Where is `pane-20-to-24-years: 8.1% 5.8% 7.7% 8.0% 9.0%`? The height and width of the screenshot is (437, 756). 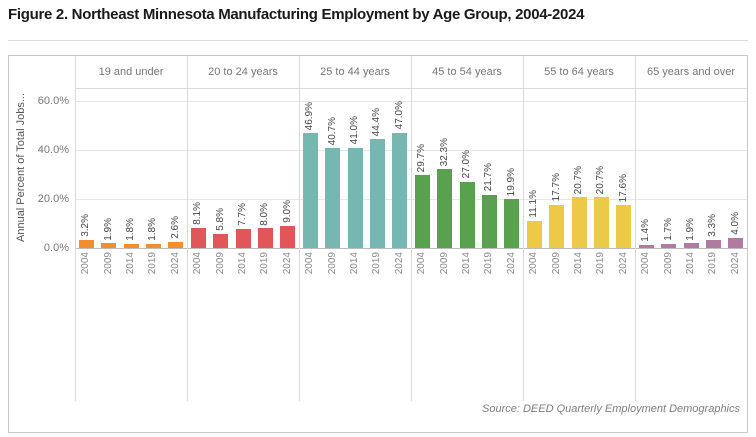
pane-20-to-24-years: 8.1% 5.8% 7.7% 8.0% 9.0% is located at coordinates (243, 168).